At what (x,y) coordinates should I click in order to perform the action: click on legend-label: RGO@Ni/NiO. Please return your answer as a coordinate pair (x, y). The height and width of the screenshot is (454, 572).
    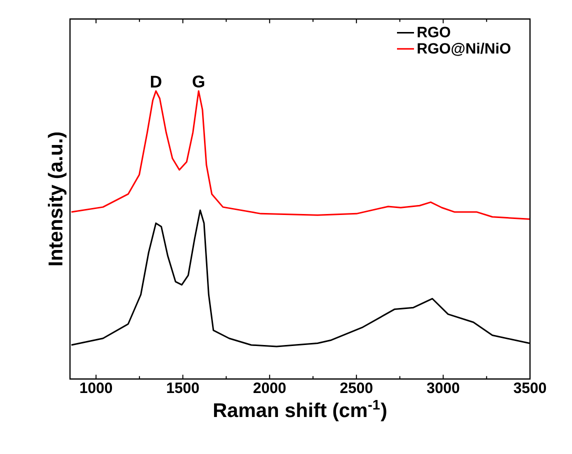
    Looking at the image, I should click on (464, 49).